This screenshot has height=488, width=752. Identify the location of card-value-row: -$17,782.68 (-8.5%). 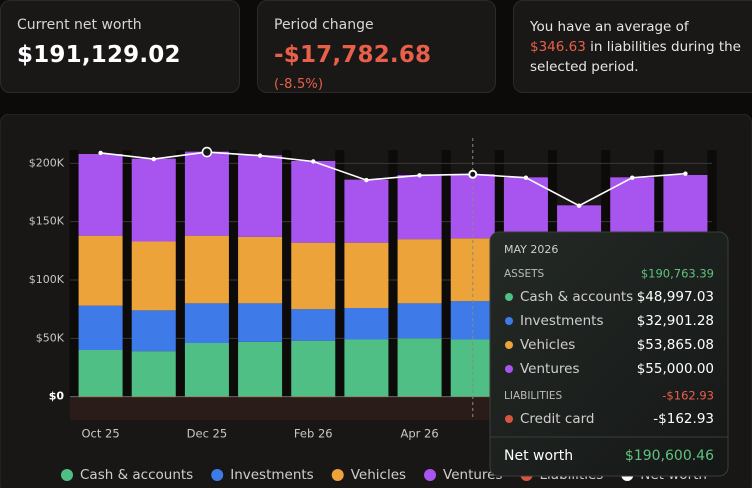
(376, 68).